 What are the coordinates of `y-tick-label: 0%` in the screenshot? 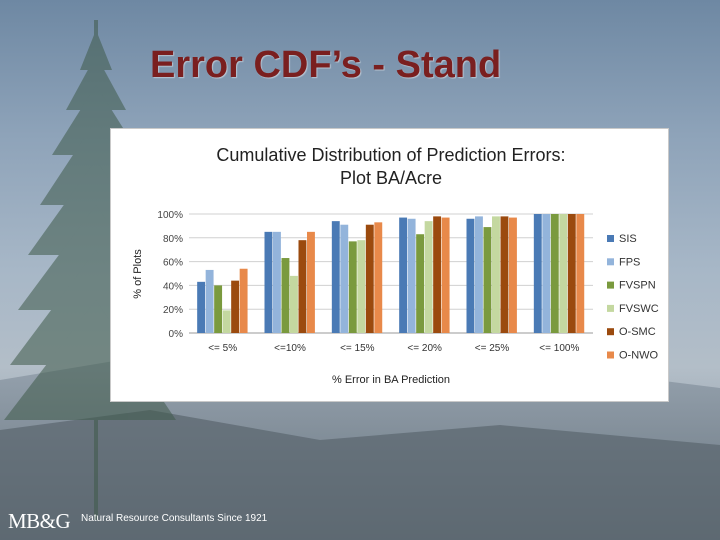 It's located at (176, 334).